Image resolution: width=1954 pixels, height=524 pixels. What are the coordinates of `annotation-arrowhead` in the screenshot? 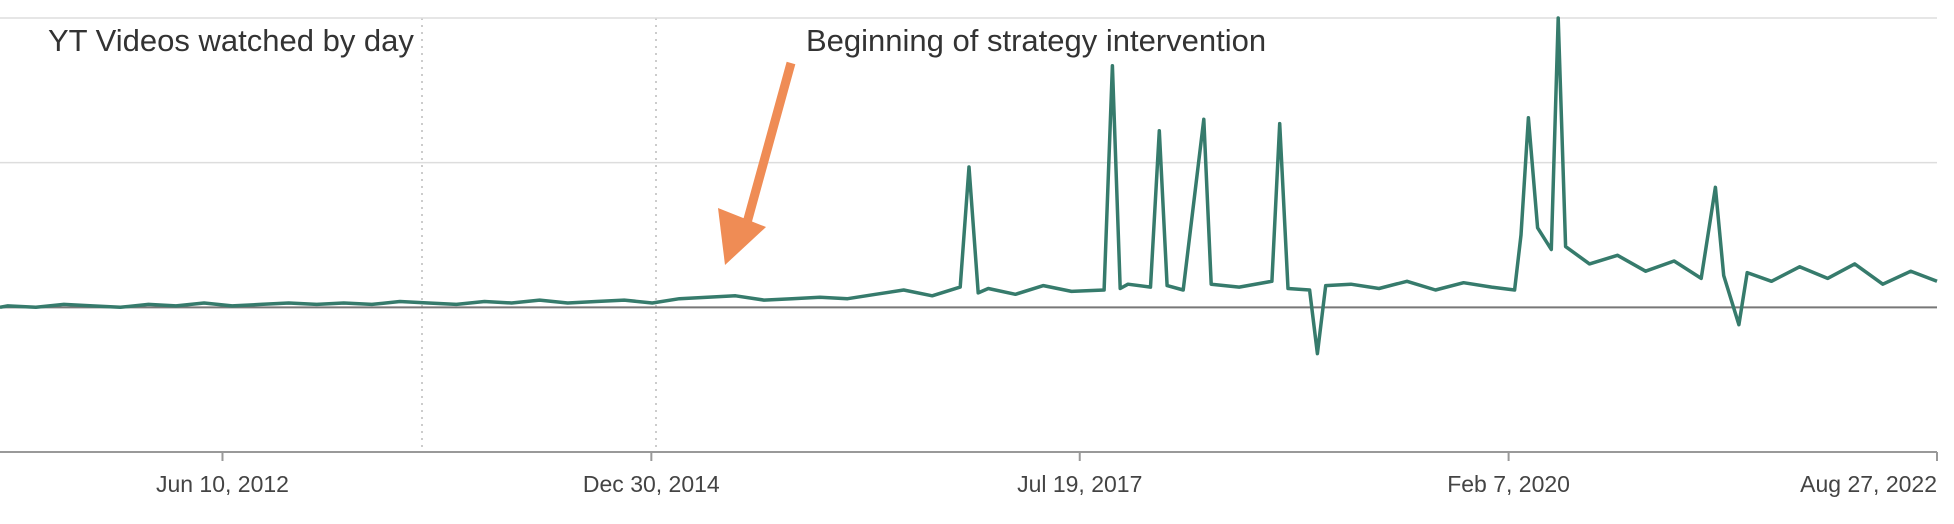 It's located at (742, 236).